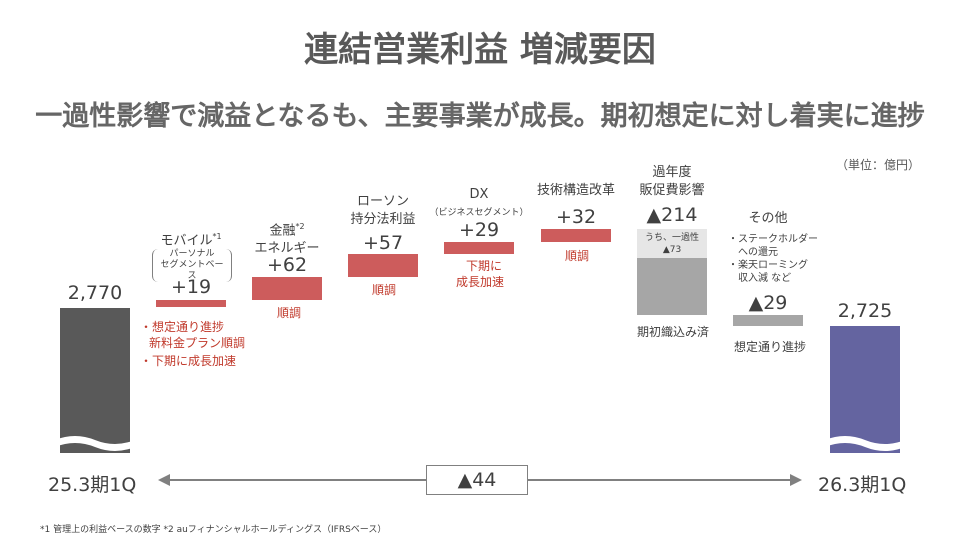 The width and height of the screenshot is (960, 540). I want to click on dx-value: +29, so click(479, 230).